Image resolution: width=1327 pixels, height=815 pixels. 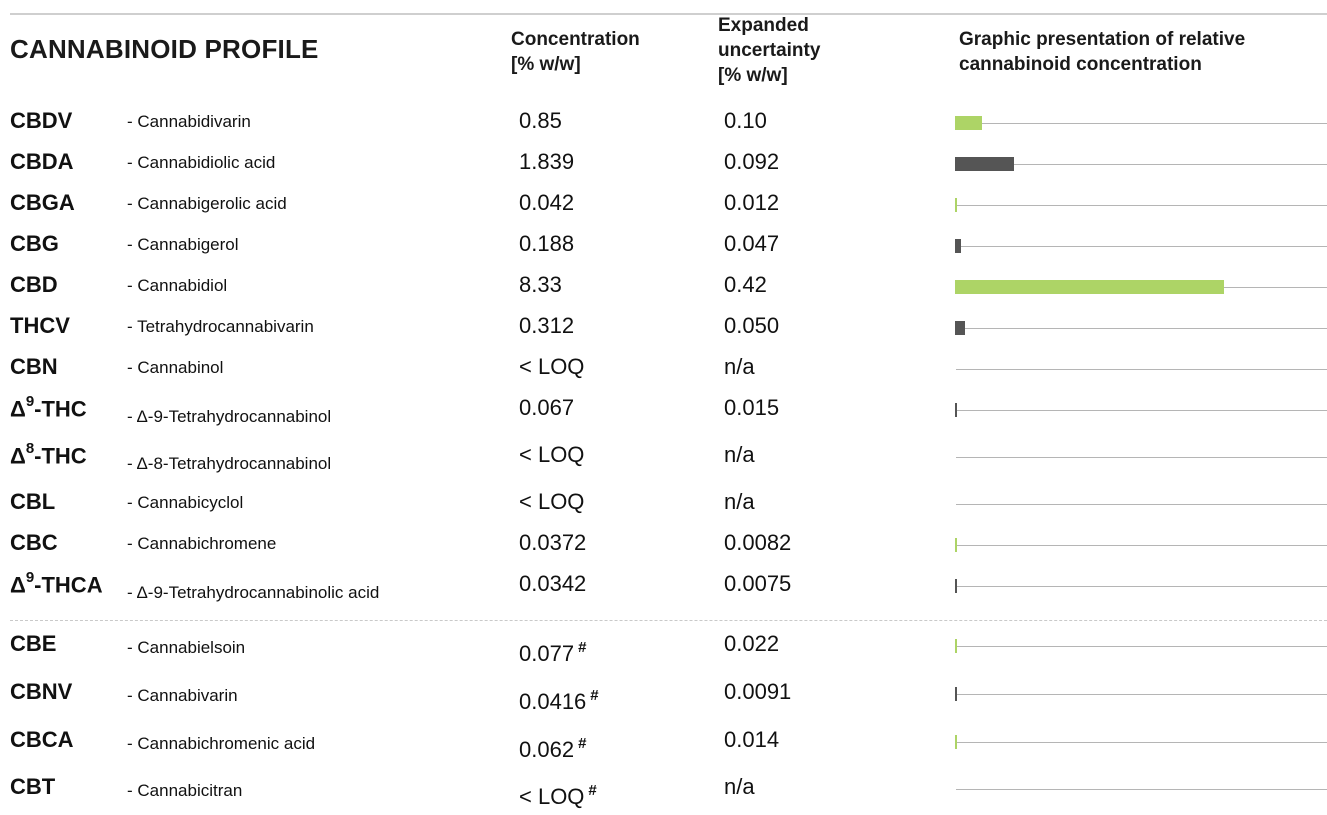 I want to click on cannabinoid-name: - Cannabichromene, so click(x=202, y=543).